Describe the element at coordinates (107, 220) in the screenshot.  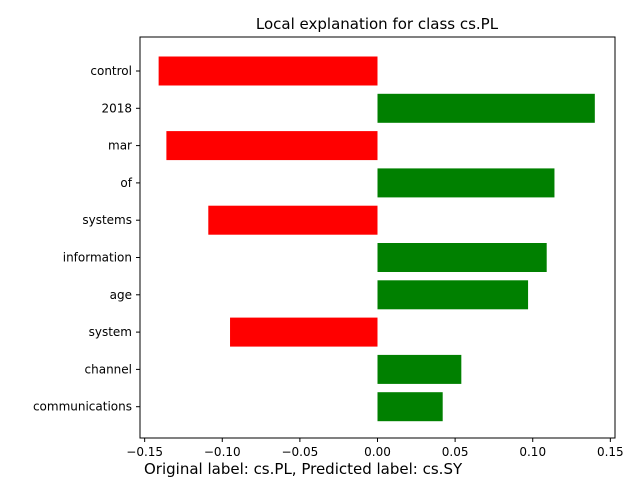
I see `y-tick-label: systems` at that location.